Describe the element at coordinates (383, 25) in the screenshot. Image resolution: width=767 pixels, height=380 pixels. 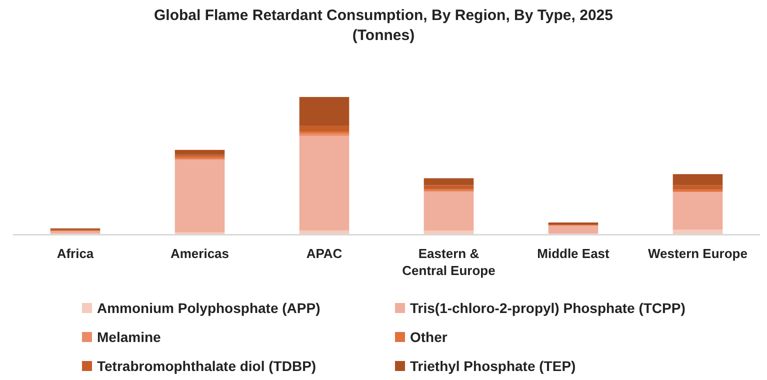
I see `chart-title: Global Flame Retardant Consumption, By Region, By Type, 2025 (Tonnes)` at that location.